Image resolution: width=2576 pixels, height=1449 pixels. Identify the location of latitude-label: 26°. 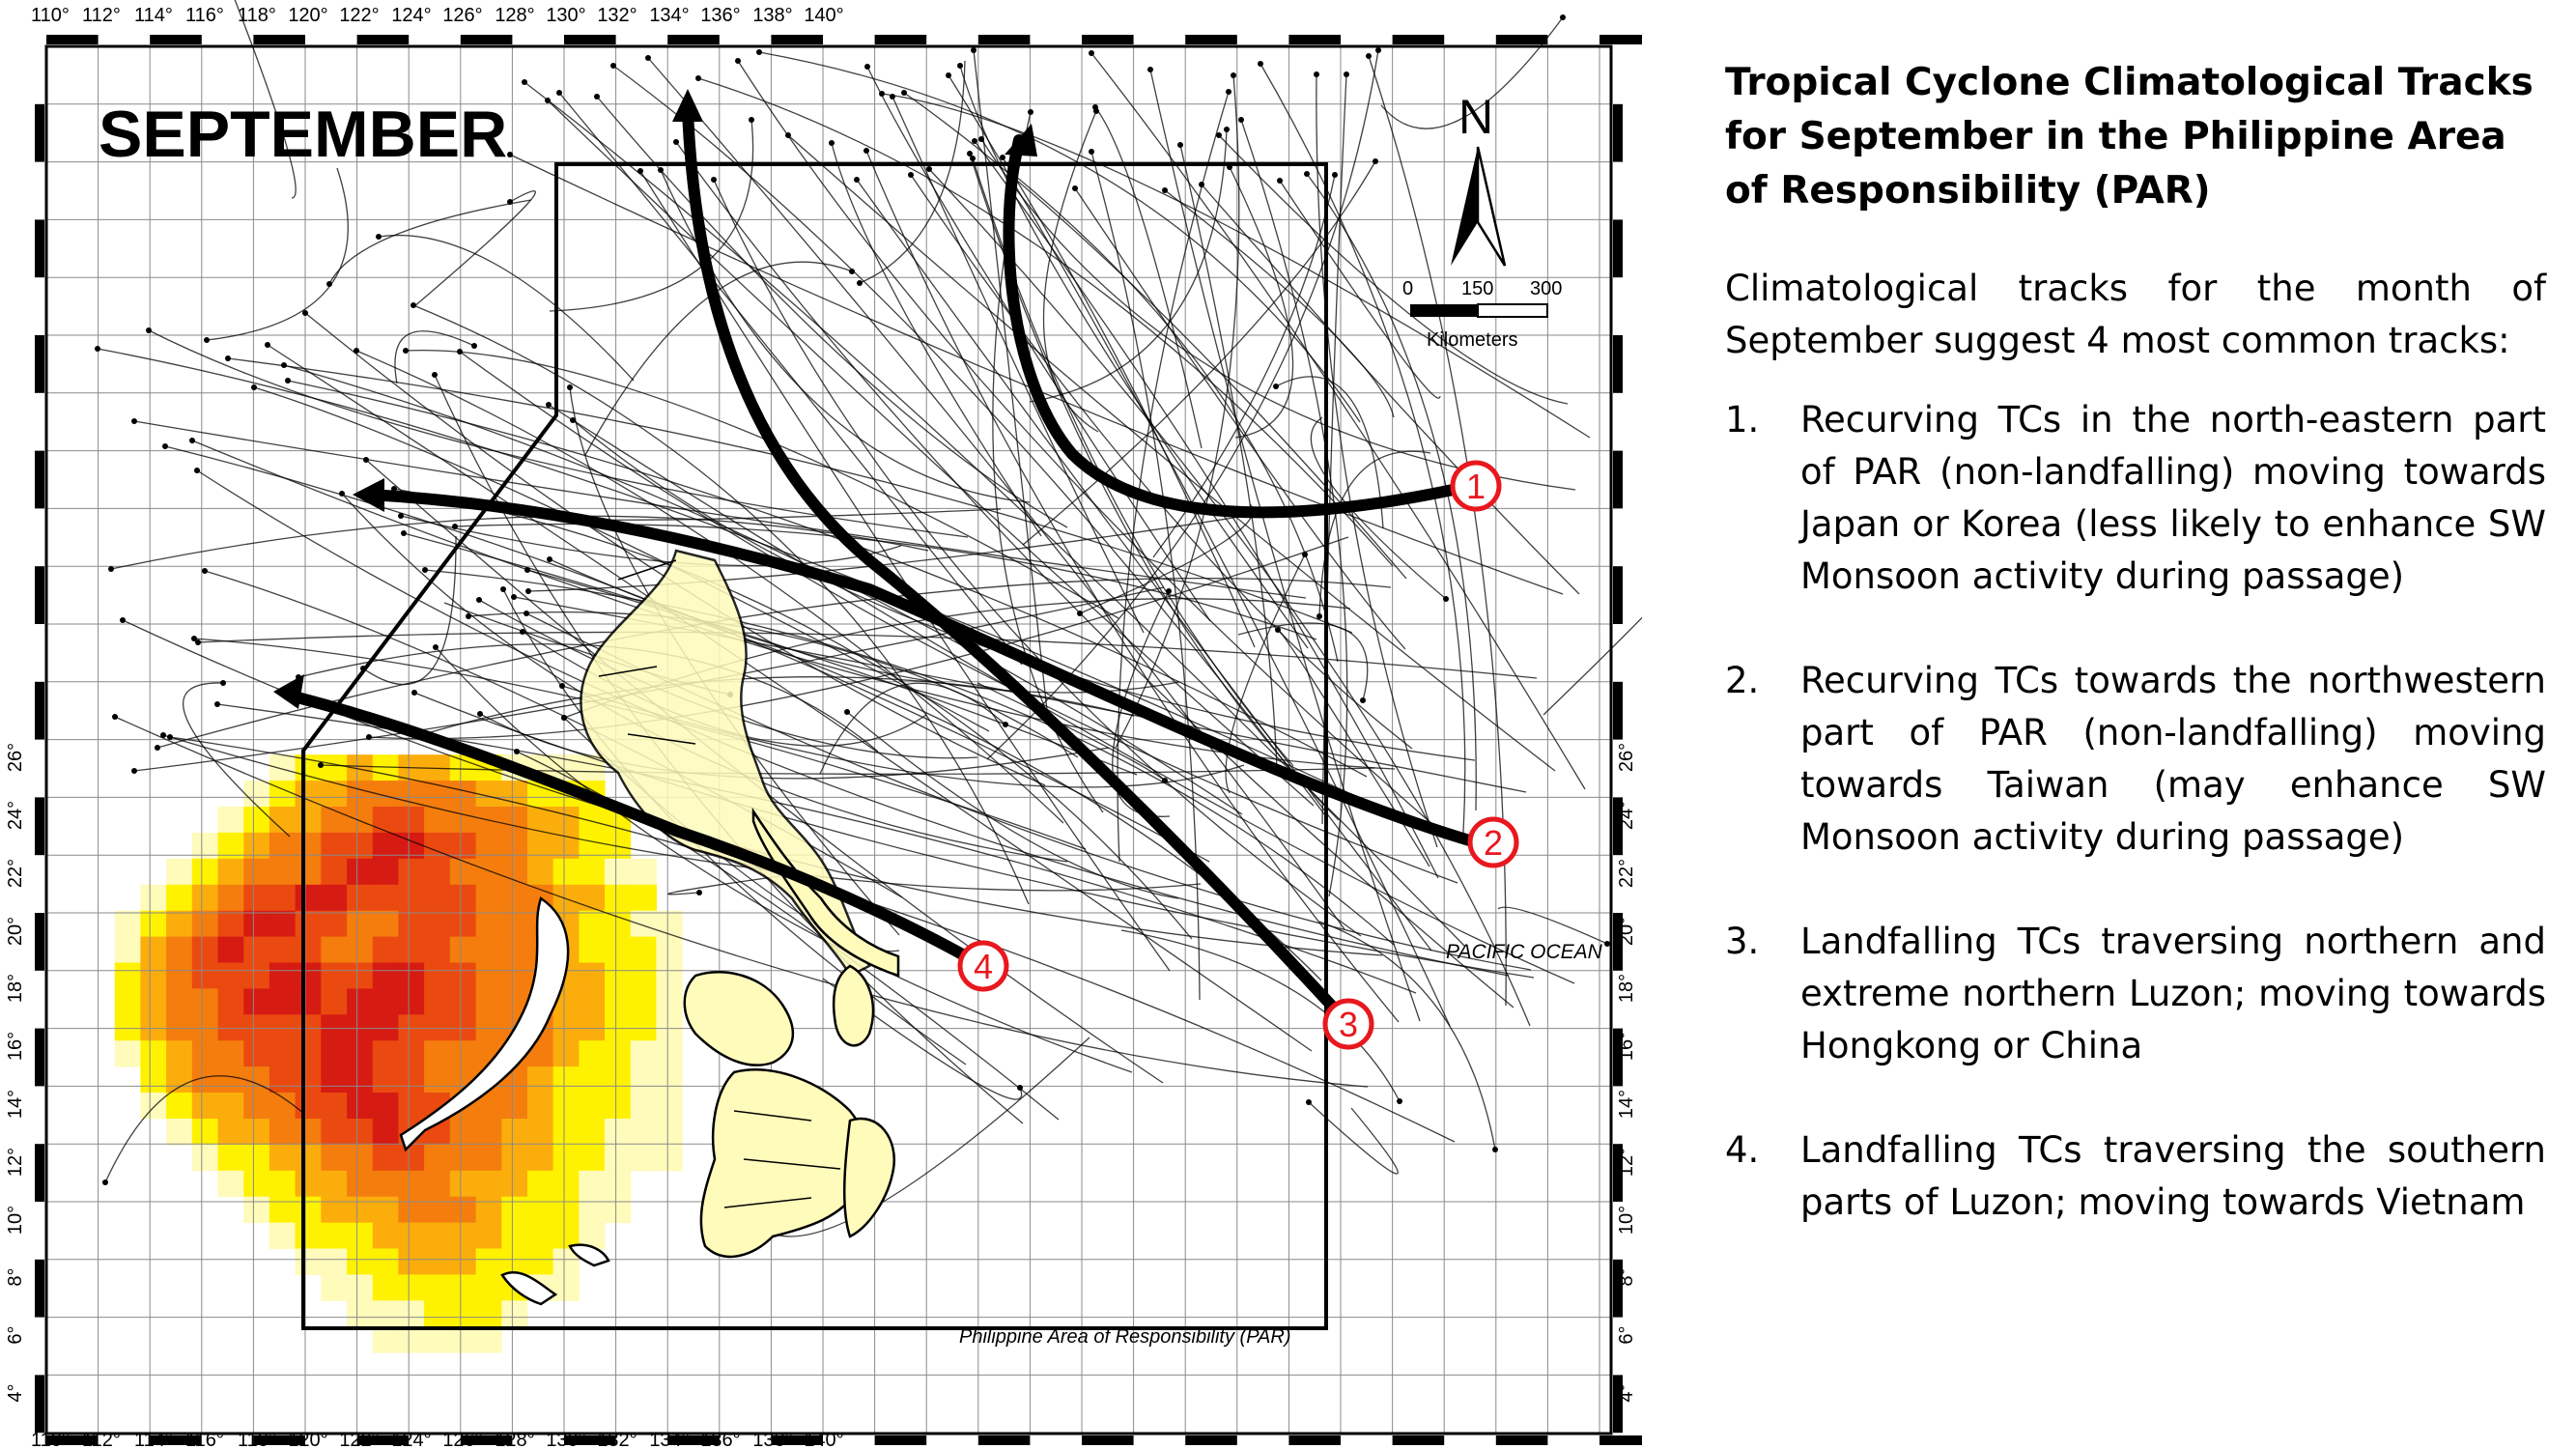
(1626, 757).